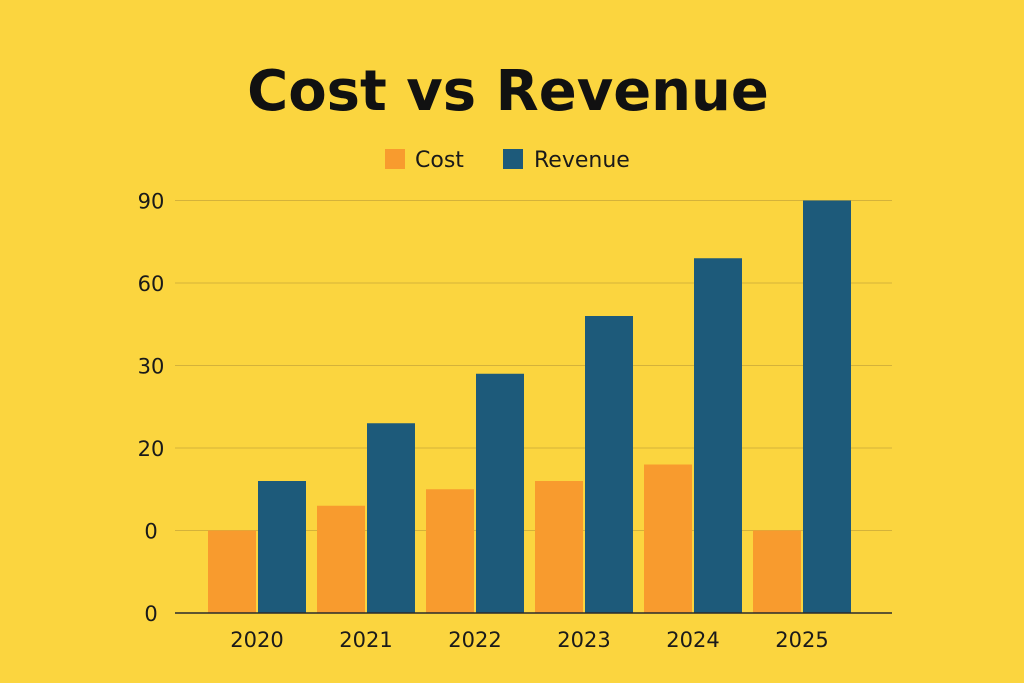 The image size is (1024, 683). Describe the element at coordinates (151, 202) in the screenshot. I see `y-tick-label: 90` at that location.